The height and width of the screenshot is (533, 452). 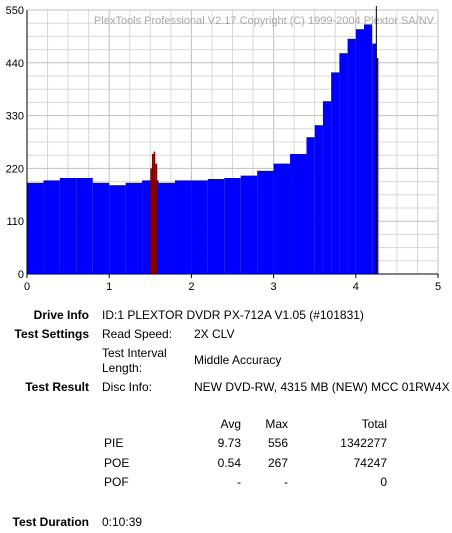 I want to click on x-tick-label: 0, so click(x=27, y=287).